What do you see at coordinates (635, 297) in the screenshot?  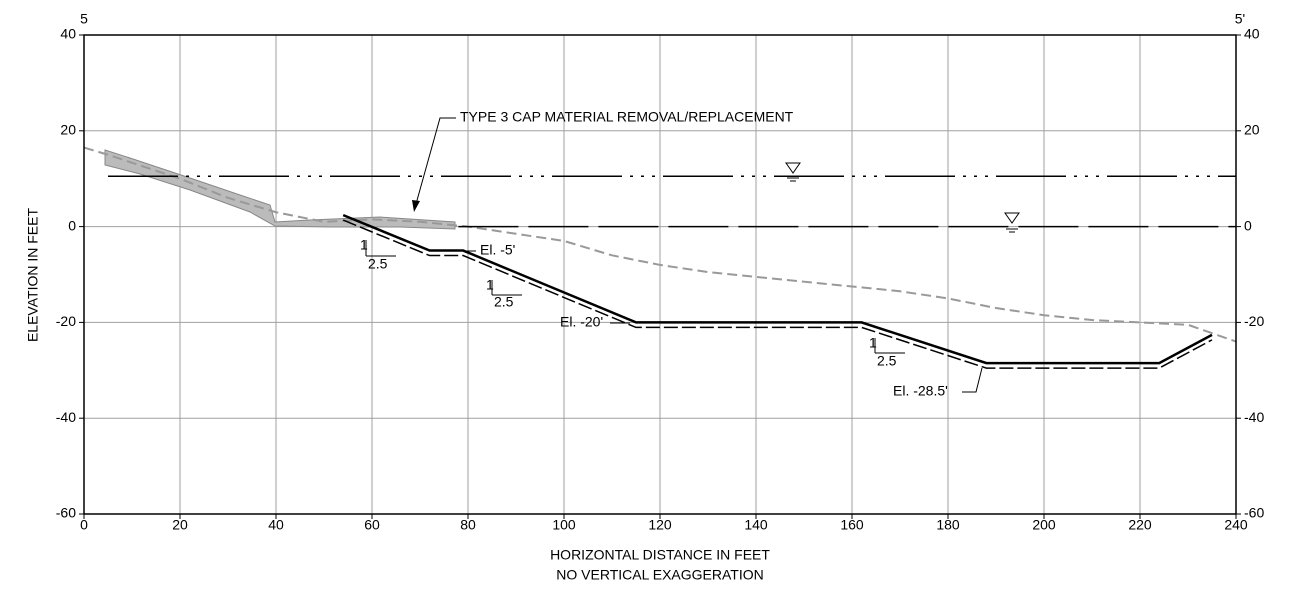 I see `slope-symbol` at bounding box center [635, 297].